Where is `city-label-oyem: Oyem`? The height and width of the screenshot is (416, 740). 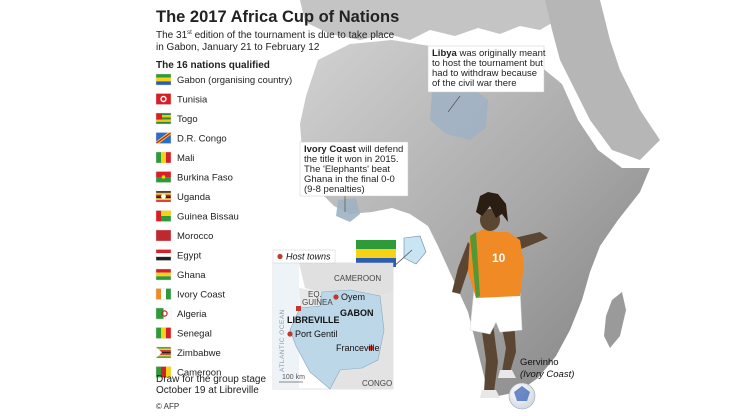
city-label-oyem: Oyem is located at coordinates (353, 297).